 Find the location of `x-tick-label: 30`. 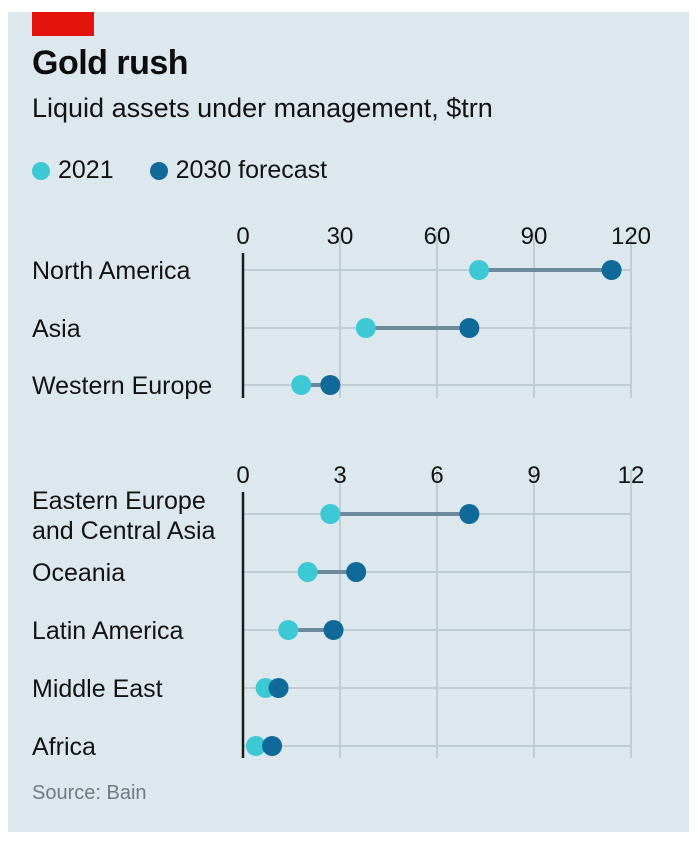

x-tick-label: 30 is located at coordinates (340, 236).